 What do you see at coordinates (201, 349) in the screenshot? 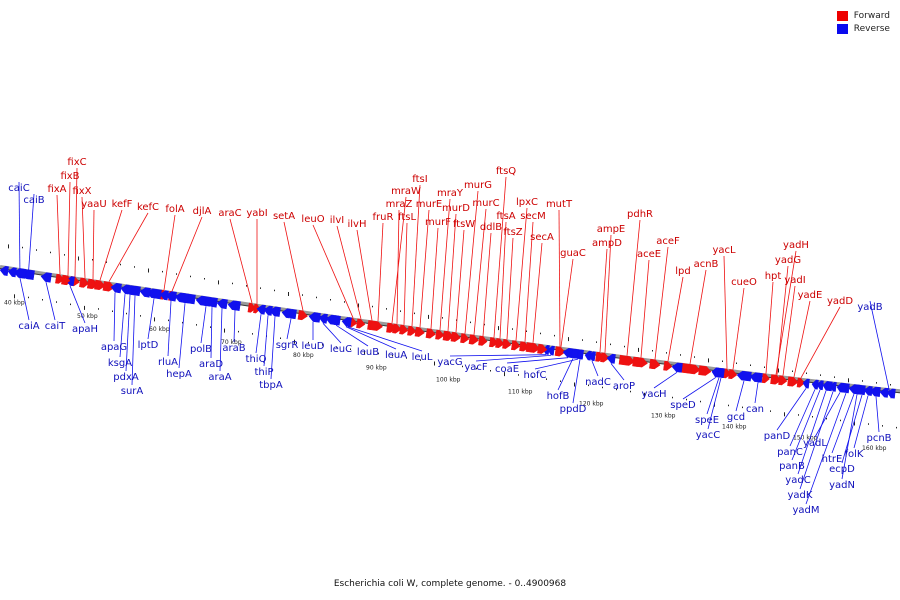
I see `gene-label-polB: polB` at bounding box center [201, 349].